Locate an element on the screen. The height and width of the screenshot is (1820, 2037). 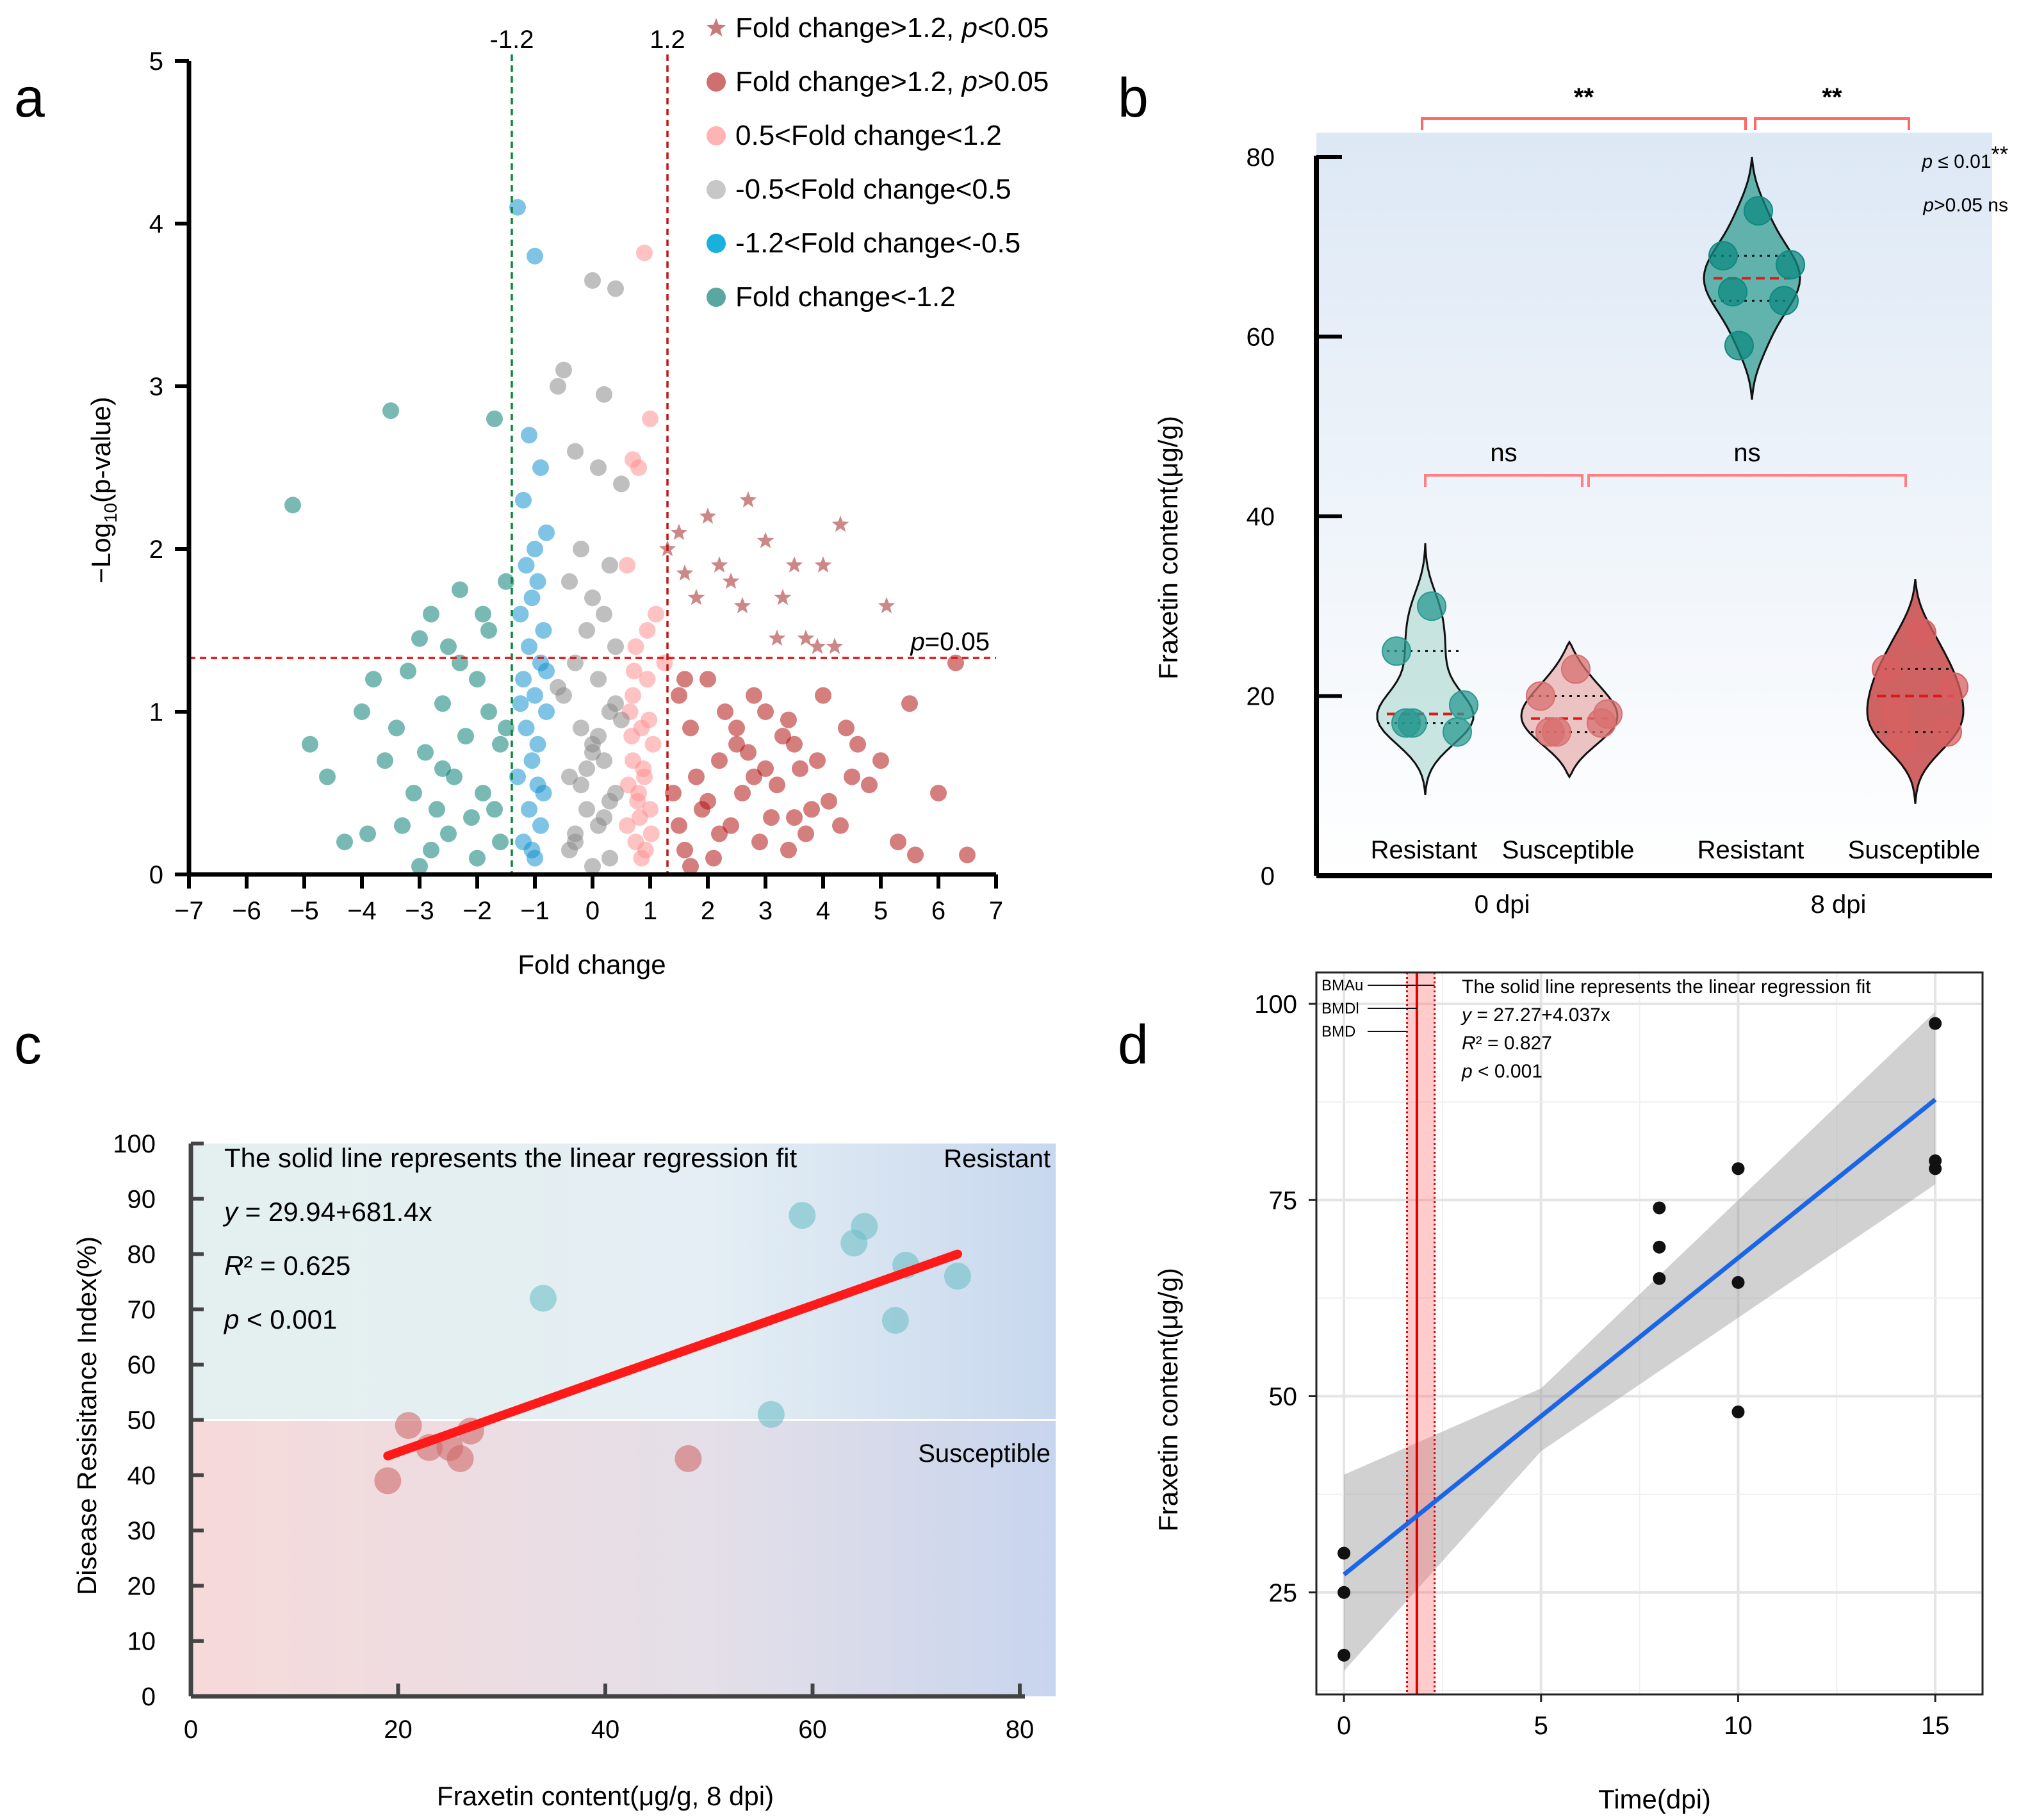
bmd-label: BMAu is located at coordinates (1342, 985).